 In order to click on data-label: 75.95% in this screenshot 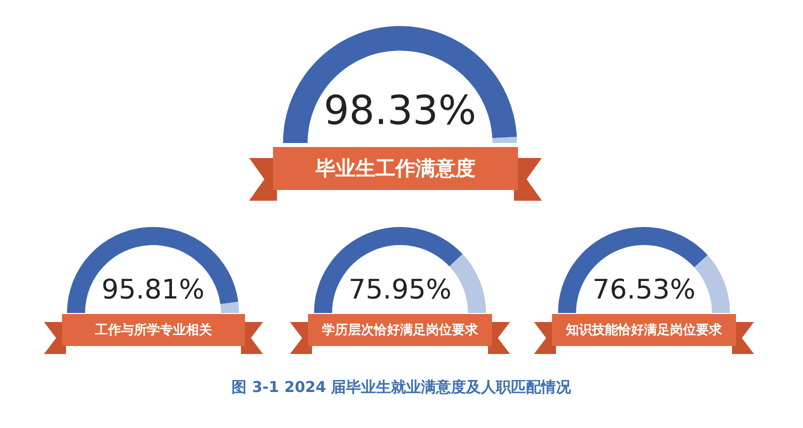, I will do `click(400, 290)`.